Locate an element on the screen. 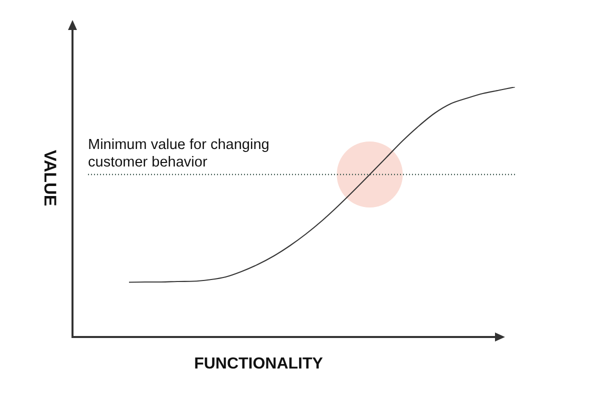 This screenshot has width=589, height=411. x-axis-title: FUNCTIONALITY is located at coordinates (259, 364).